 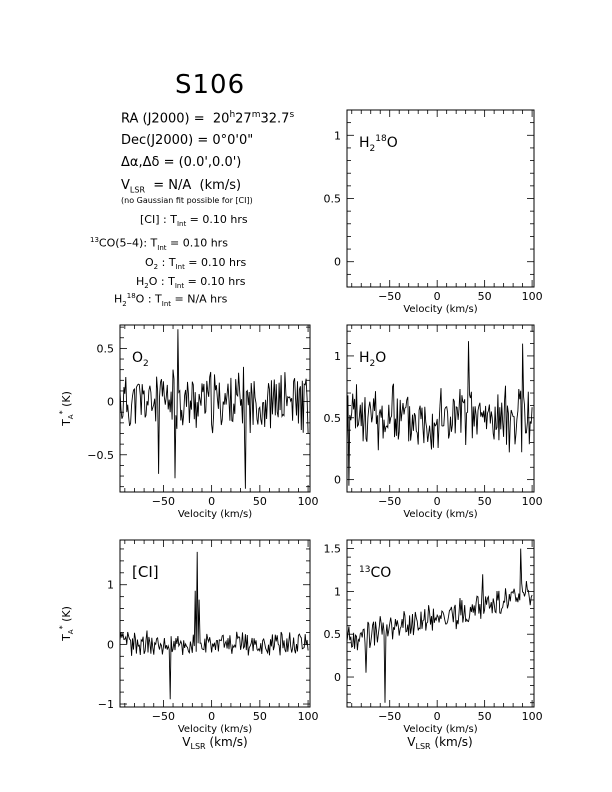 I want to click on panel-13co: −50 0 50 100 0 0.5 1 1.5 Velocity (km/s) 13CO, so click(x=433, y=637).